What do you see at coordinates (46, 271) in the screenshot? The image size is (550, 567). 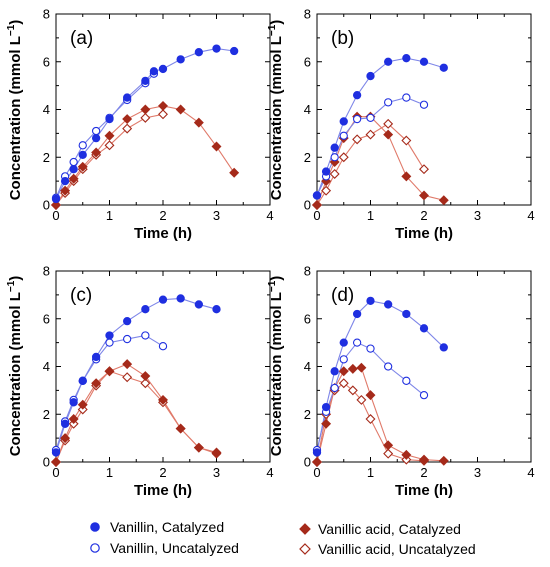 I see `y-tick-label: 8` at bounding box center [46, 271].